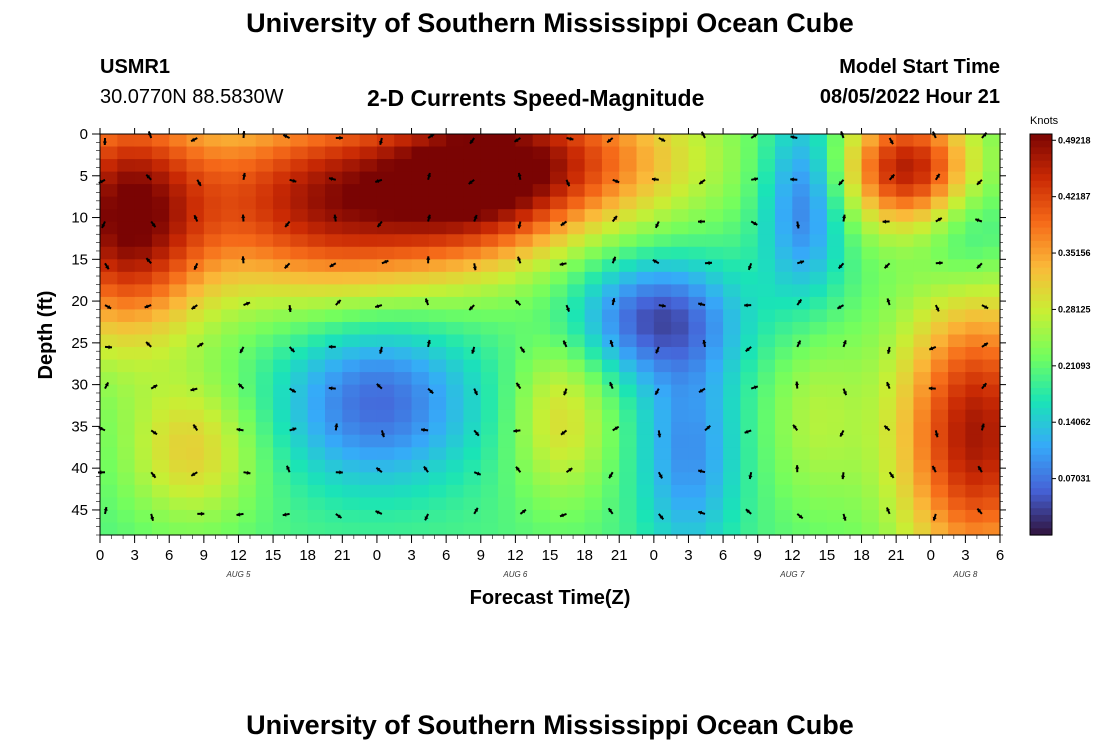  Describe the element at coordinates (584, 555) in the screenshot. I see `x-tick-label: 18` at that location.